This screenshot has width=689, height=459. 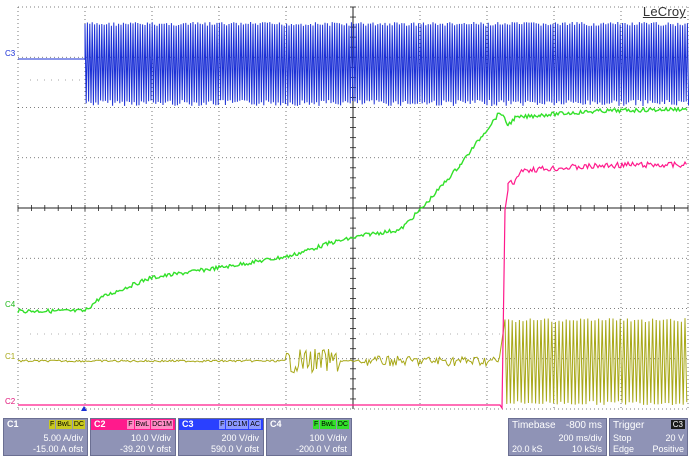 I want to click on channel-header-c1: C1 F BwL DC, so click(x=45, y=424).